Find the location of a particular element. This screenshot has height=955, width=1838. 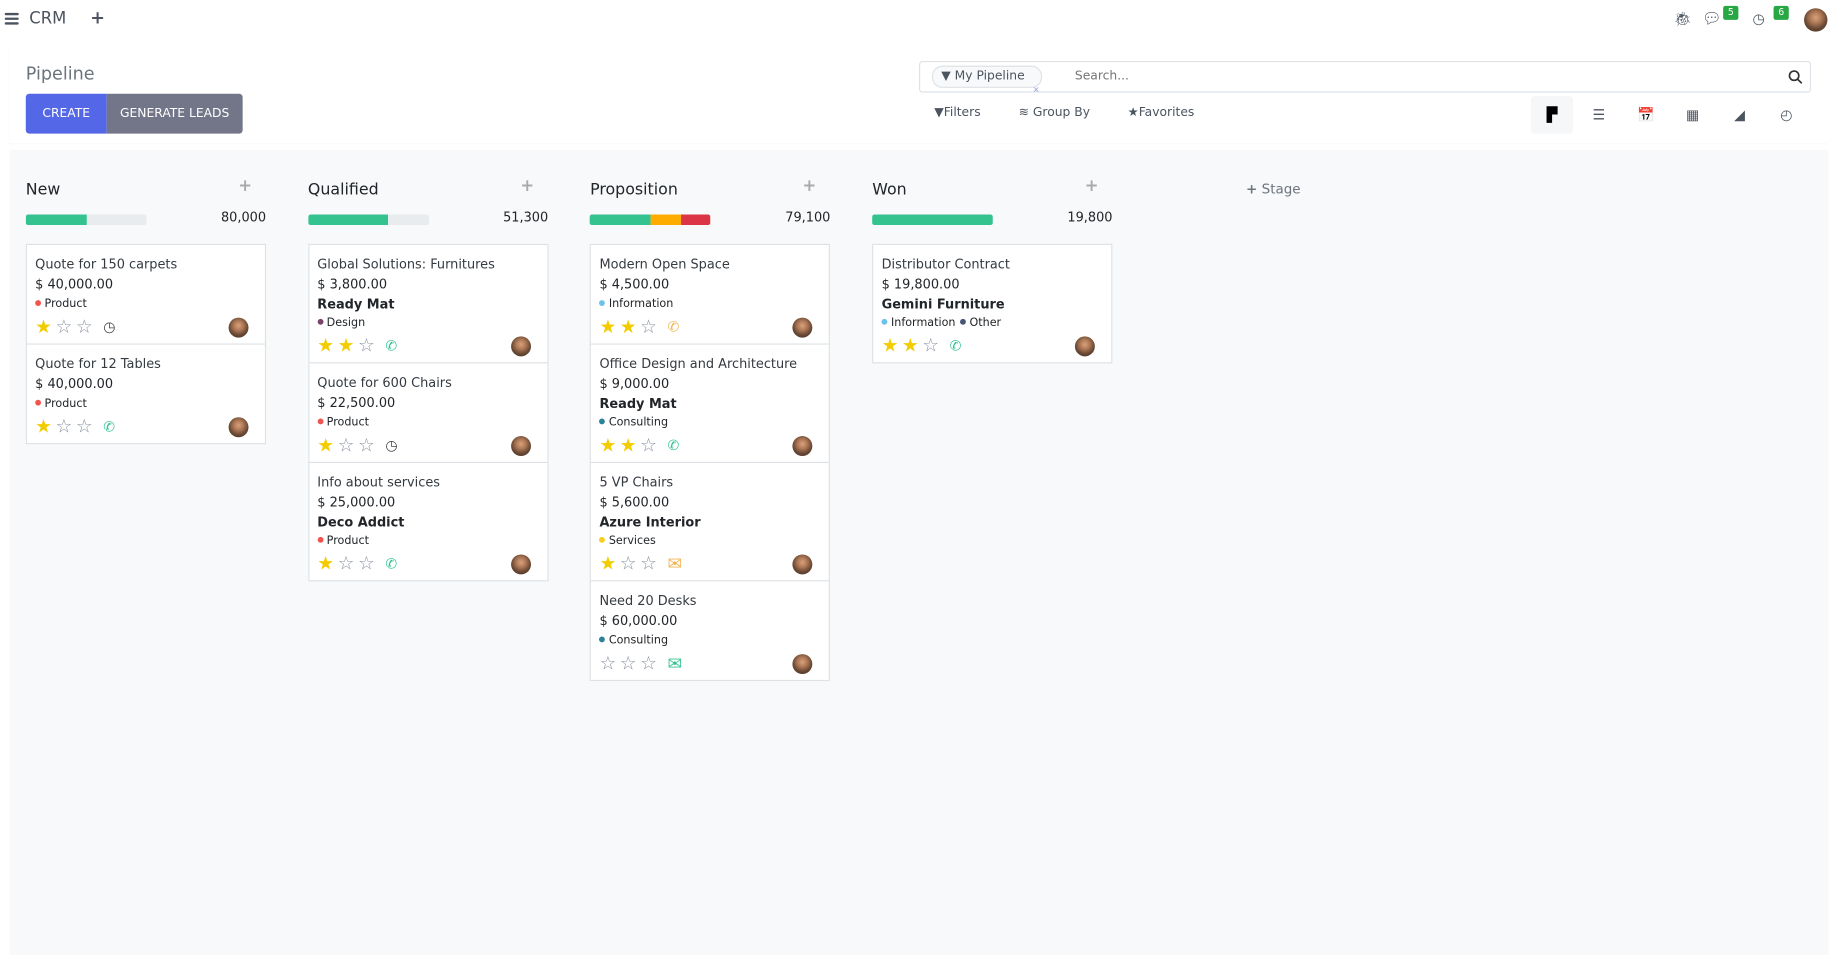

card-amount: $ 60,000.00 is located at coordinates (638, 621).